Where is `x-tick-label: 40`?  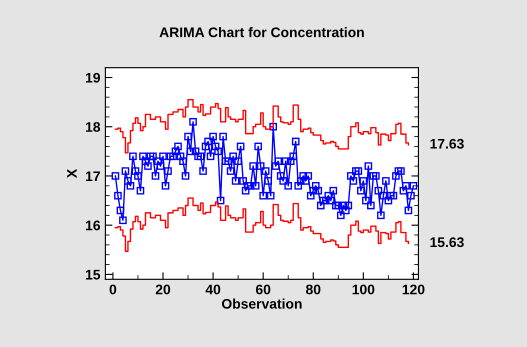
x-tick-label: 40 is located at coordinates (213, 289).